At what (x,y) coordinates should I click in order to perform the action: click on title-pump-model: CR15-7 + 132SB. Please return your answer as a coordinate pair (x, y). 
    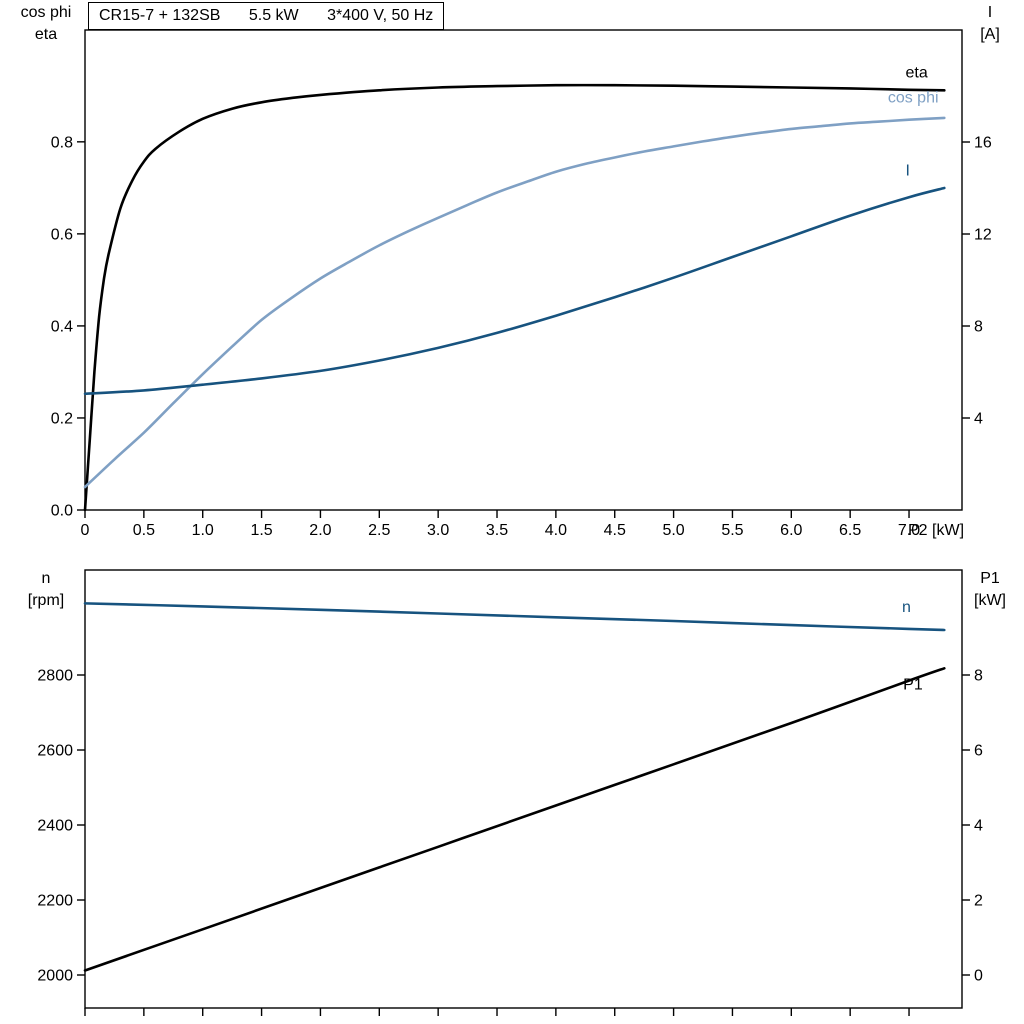
    Looking at the image, I should click on (160, 15).